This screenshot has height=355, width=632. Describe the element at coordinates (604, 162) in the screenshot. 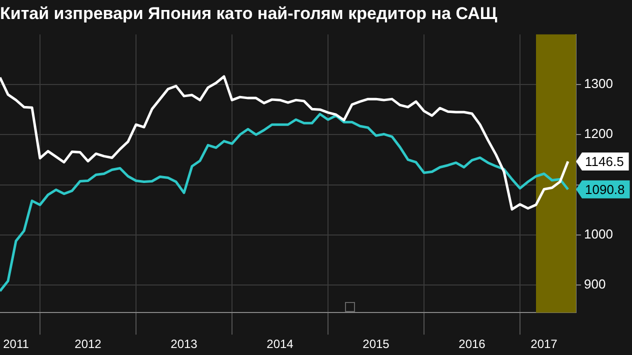

I see `annotation: 1146.5` at that location.